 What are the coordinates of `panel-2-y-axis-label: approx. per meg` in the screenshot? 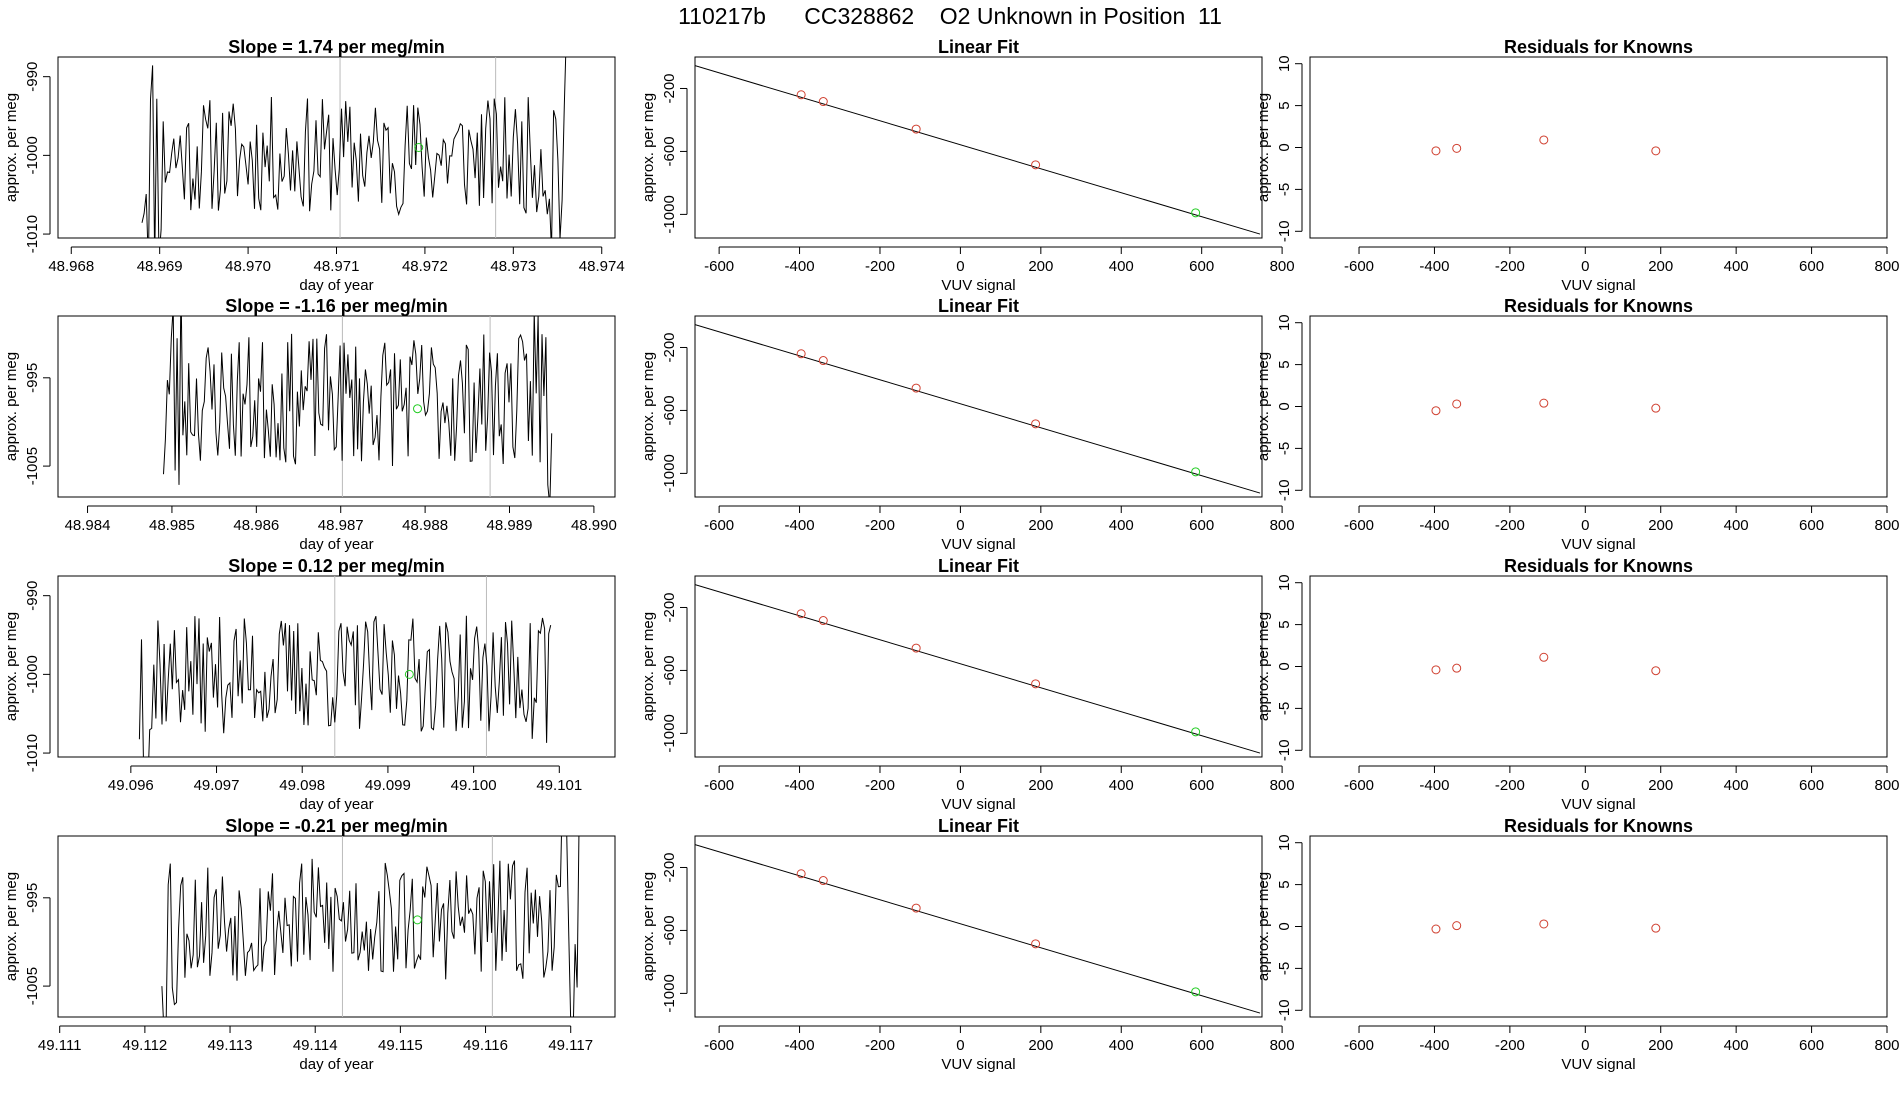 It's located at (648, 147).